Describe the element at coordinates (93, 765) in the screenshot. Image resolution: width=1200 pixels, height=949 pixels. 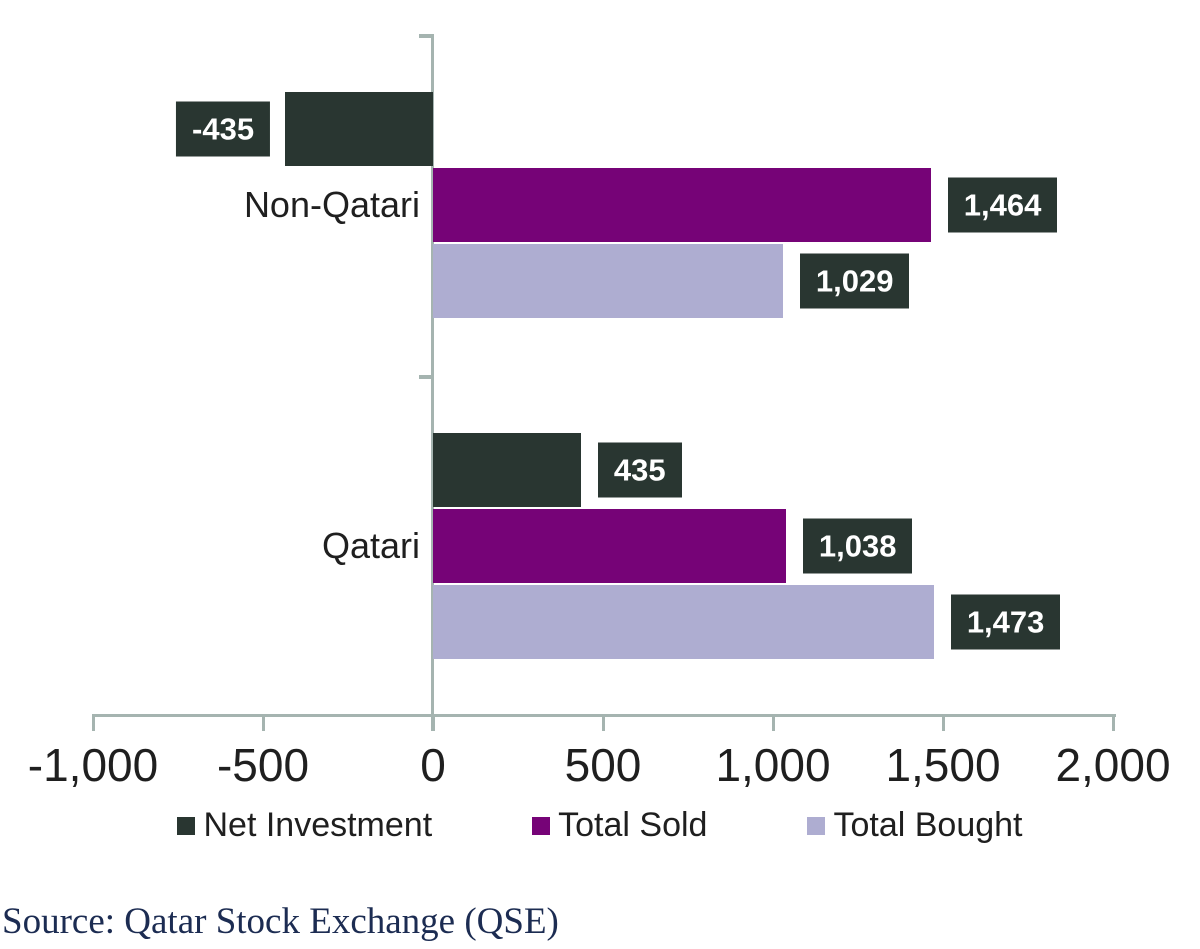
I see `x-tick-label--1000: -1,000` at that location.